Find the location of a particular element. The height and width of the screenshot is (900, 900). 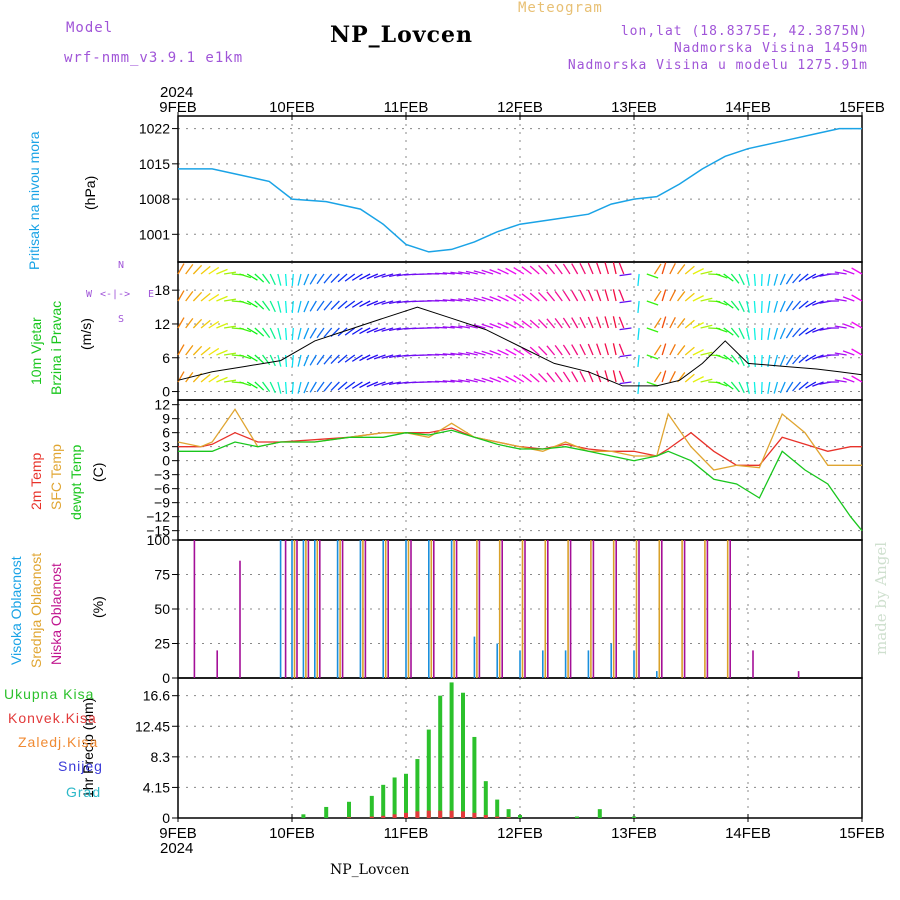

ytick-label: 12 is located at coordinates (162, 405).